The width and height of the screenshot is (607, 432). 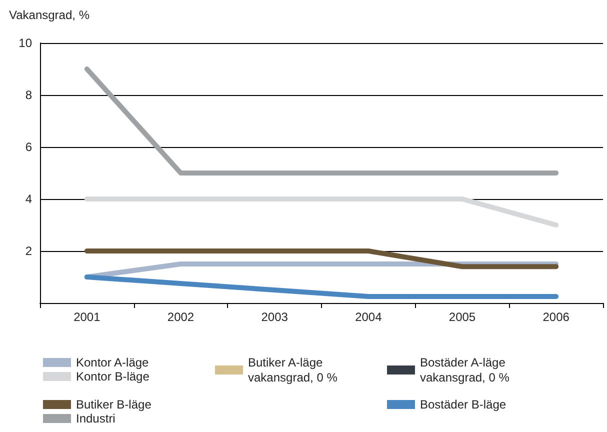 I want to click on x-tick-label: 2003, so click(x=274, y=317).